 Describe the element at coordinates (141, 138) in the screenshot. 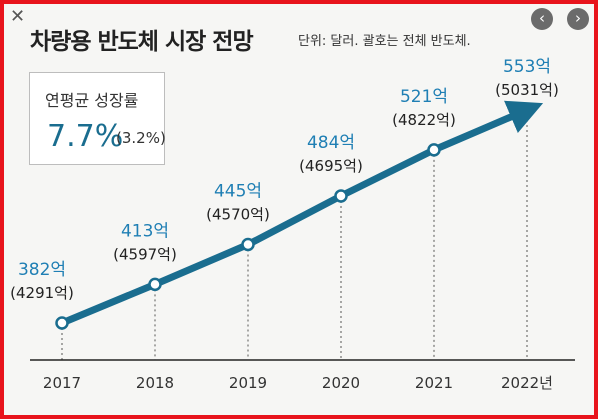

I see `cagr-sub-value: (3.2%)` at that location.